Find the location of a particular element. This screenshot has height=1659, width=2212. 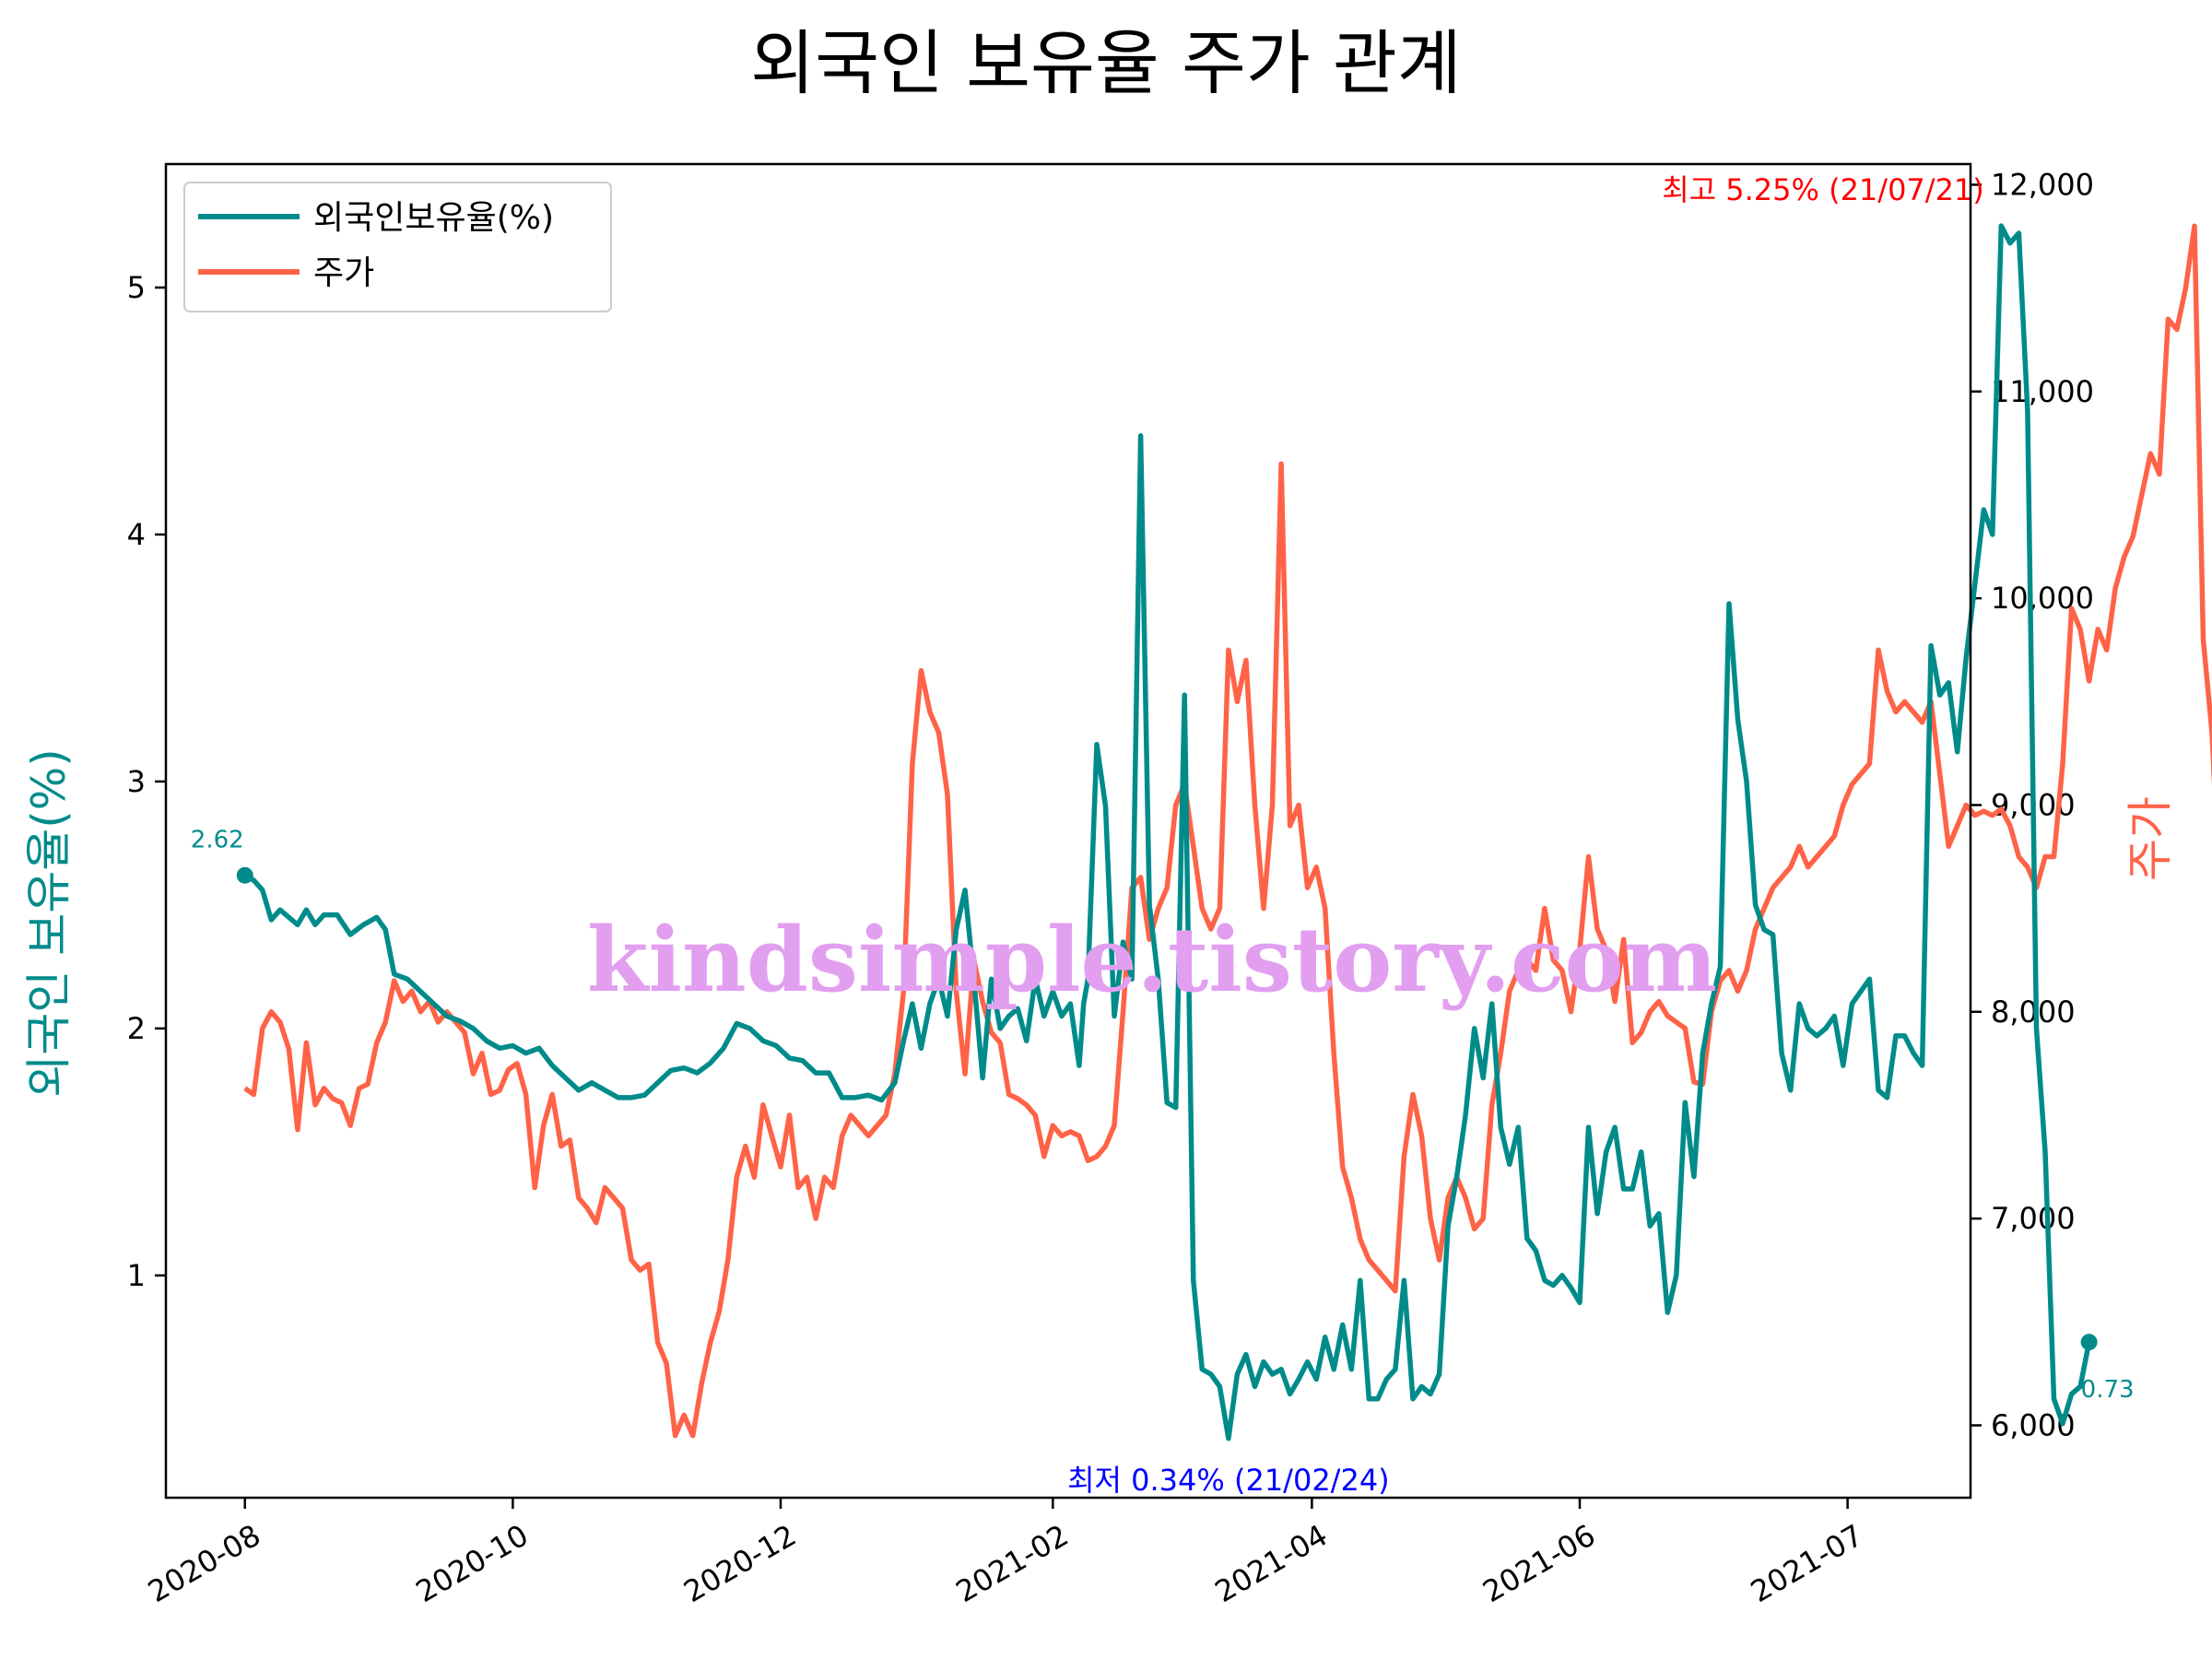

legend-holding-label: 외국인보유율(%) is located at coordinates (433, 218).